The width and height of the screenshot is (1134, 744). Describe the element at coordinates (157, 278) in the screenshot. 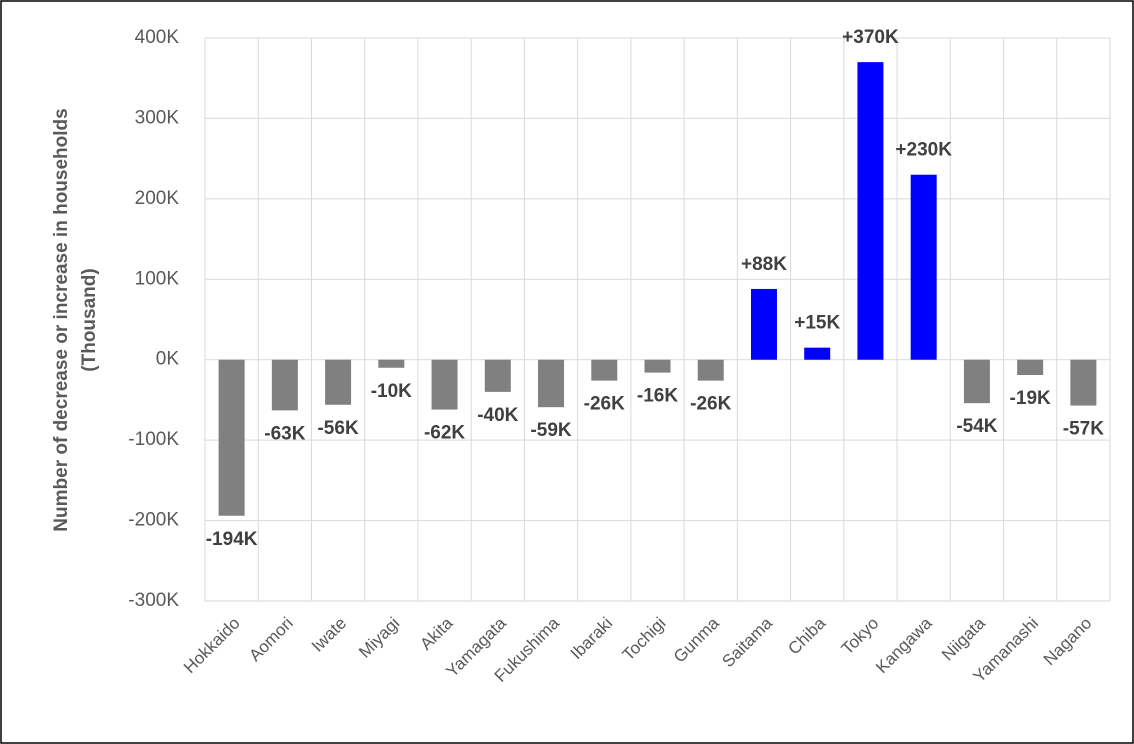

I see `y-tick-label: 100K` at that location.